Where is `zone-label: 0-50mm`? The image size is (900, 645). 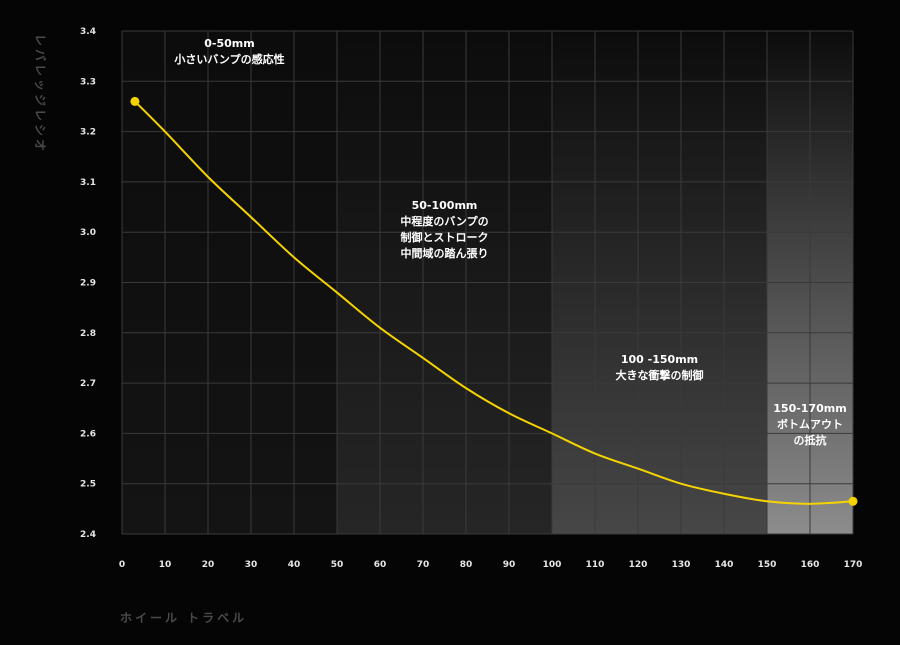 zone-label: 0-50mm is located at coordinates (229, 43).